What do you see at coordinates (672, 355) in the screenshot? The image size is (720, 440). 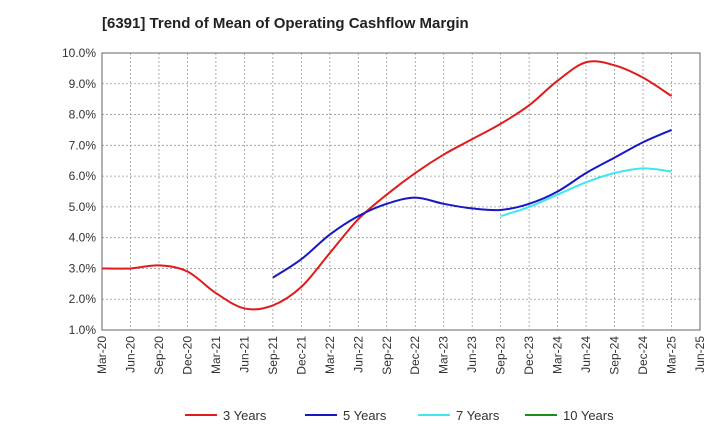 I see `x-tick-label: Mar-25` at bounding box center [672, 355].